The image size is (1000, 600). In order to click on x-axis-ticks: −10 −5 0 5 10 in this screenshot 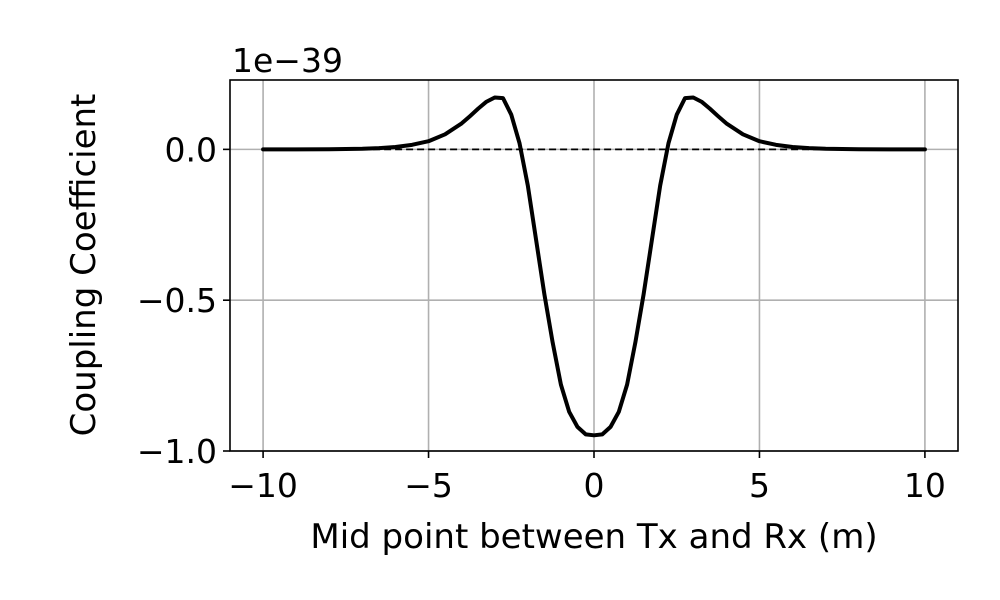, I will do `click(587, 478)`.